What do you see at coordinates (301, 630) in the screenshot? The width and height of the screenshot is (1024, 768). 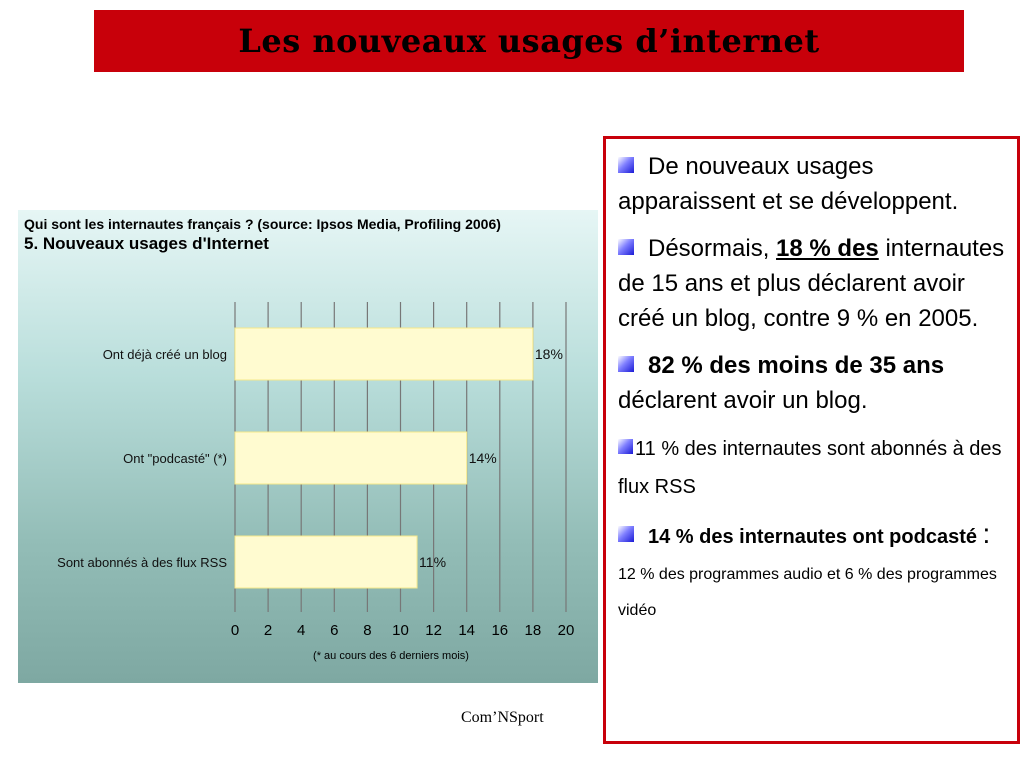 I see `x-tick-label: 4` at bounding box center [301, 630].